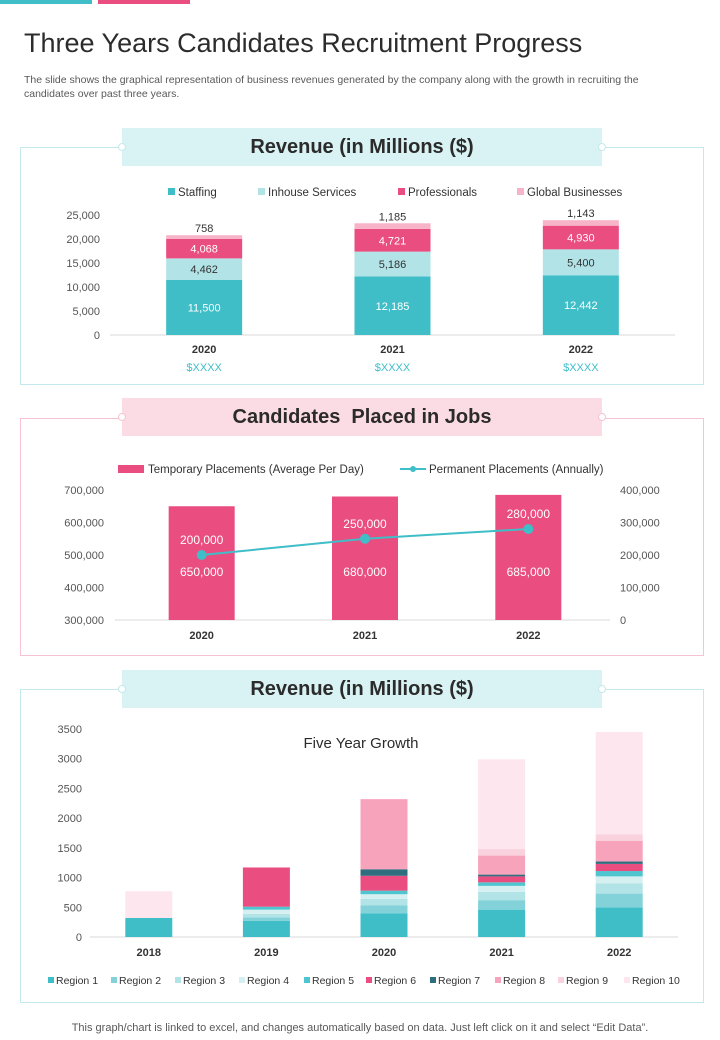 Image resolution: width=720 pixels, height=1040 pixels. I want to click on data-label: 12,185, so click(393, 307).